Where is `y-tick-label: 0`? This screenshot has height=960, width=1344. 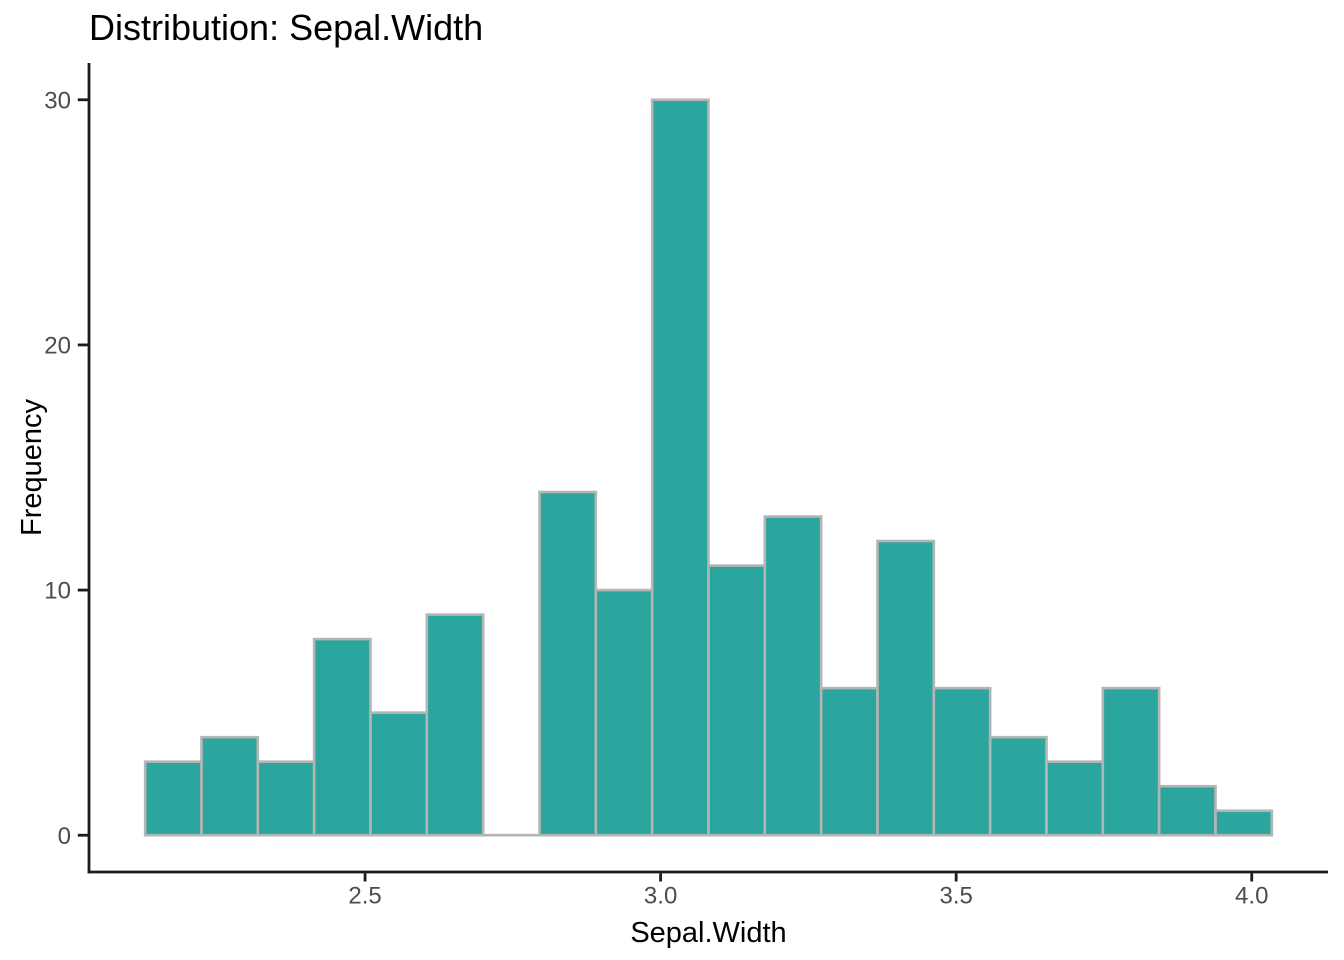 y-tick-label: 0 is located at coordinates (64, 836).